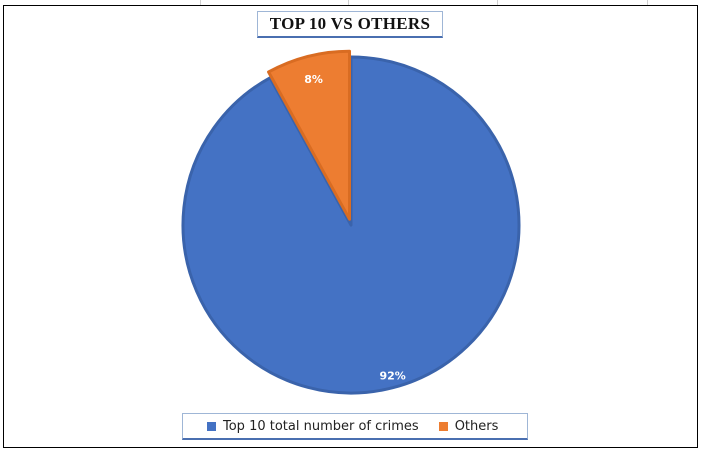 The width and height of the screenshot is (702, 452). I want to click on legend-item-top-10: Top 10 total number of crimes, so click(313, 426).